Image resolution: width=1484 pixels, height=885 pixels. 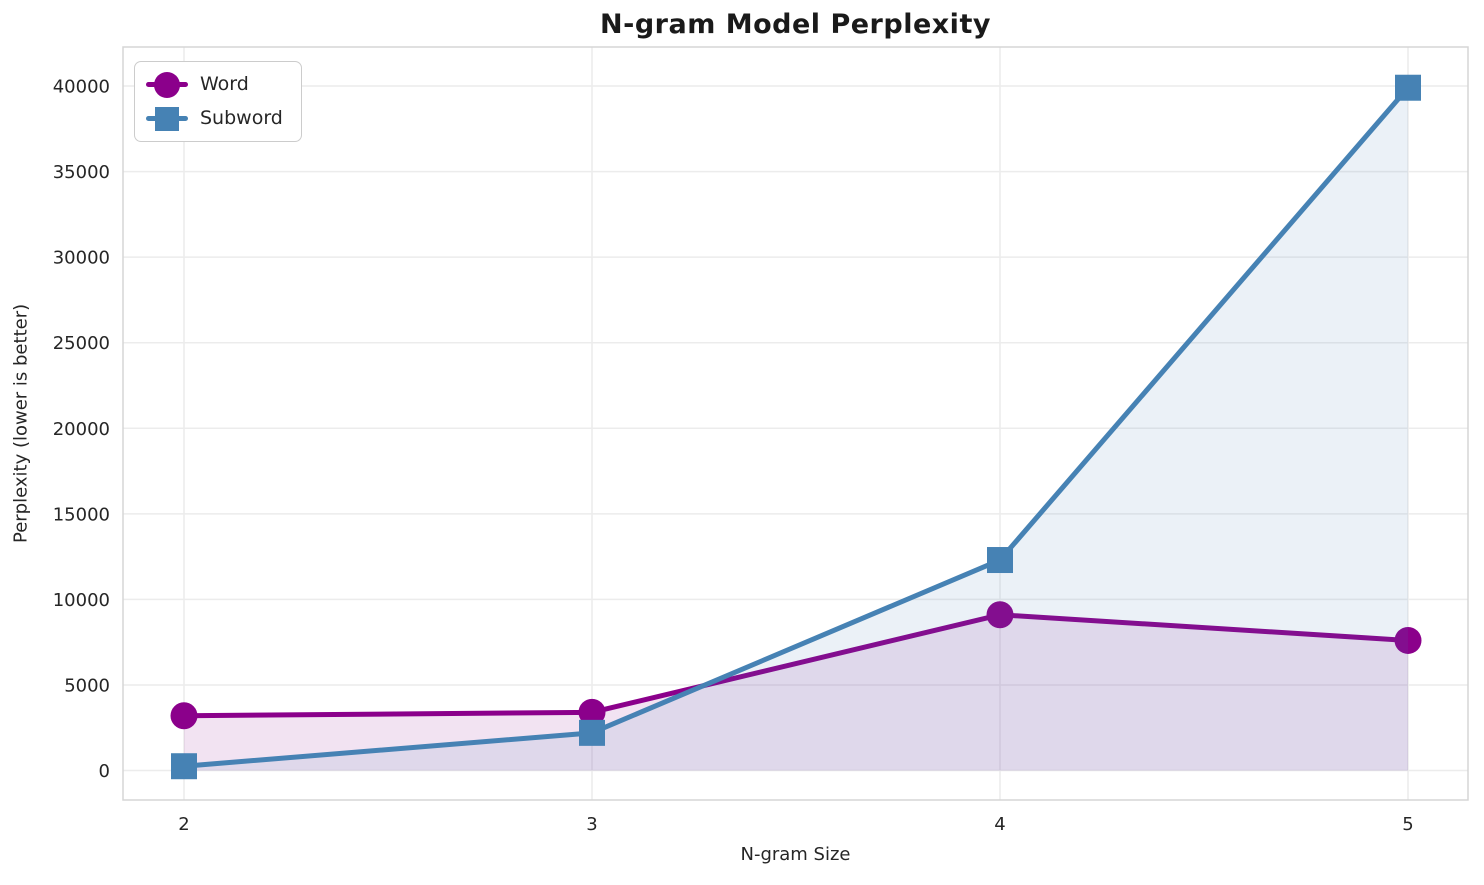 What do you see at coordinates (591, 824) in the screenshot?
I see `x-tick-label: 3` at bounding box center [591, 824].